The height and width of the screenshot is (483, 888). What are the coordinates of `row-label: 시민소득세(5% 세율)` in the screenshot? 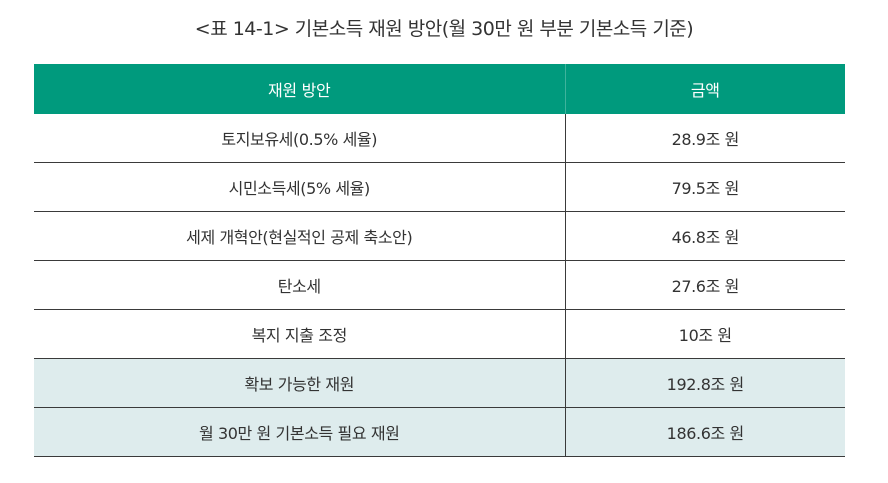 It's located at (300, 187).